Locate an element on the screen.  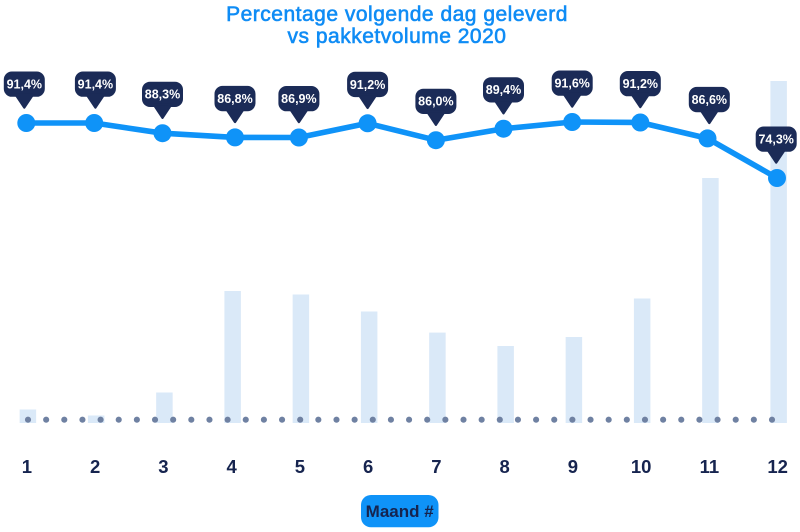
svg-text: 8 is located at coordinates (505, 466).